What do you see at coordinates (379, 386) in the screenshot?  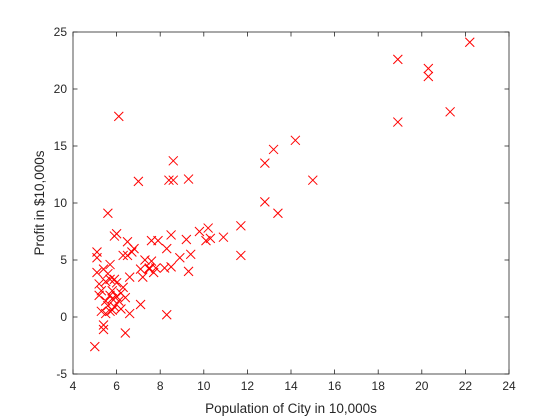 I see `x-tick-label: 18` at bounding box center [379, 386].